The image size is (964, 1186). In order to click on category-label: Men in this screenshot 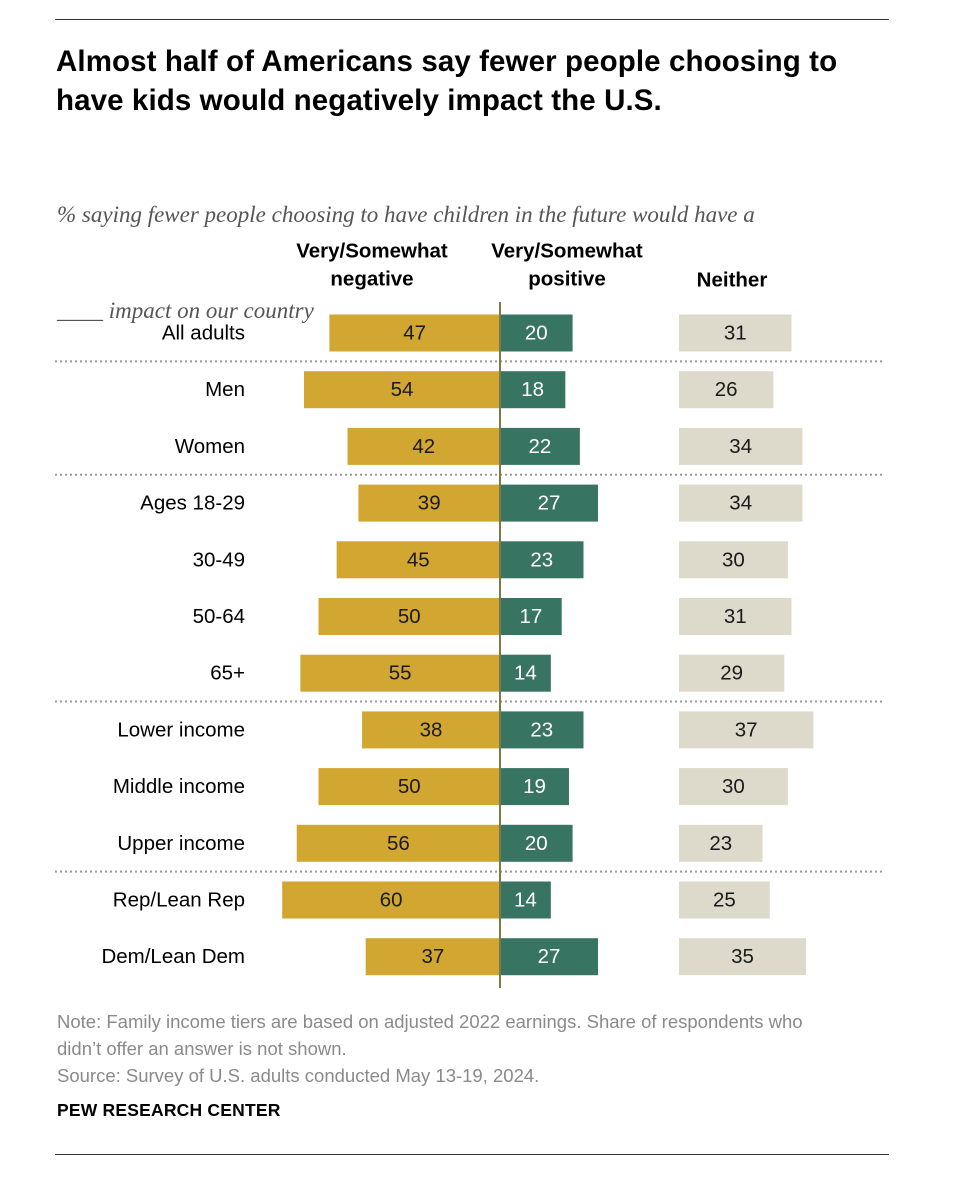, I will do `click(225, 389)`.